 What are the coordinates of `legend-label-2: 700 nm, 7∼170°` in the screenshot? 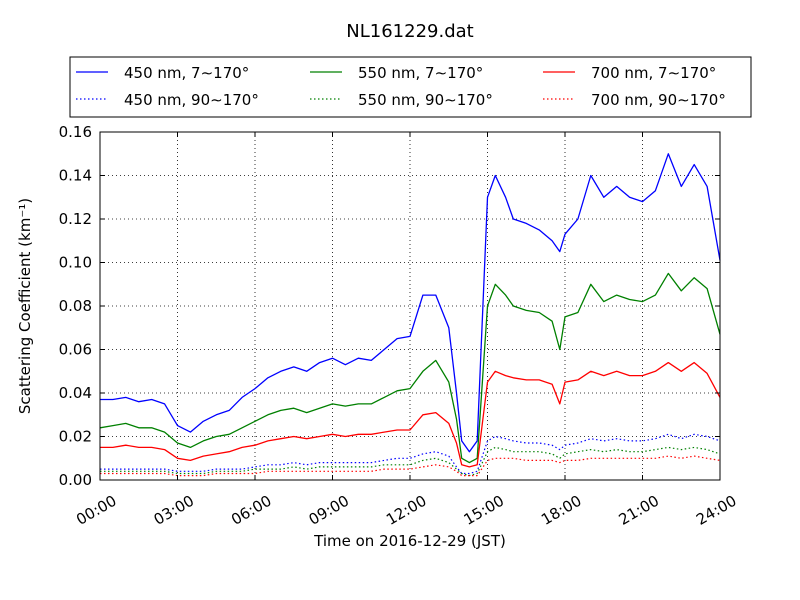 It's located at (653, 73).